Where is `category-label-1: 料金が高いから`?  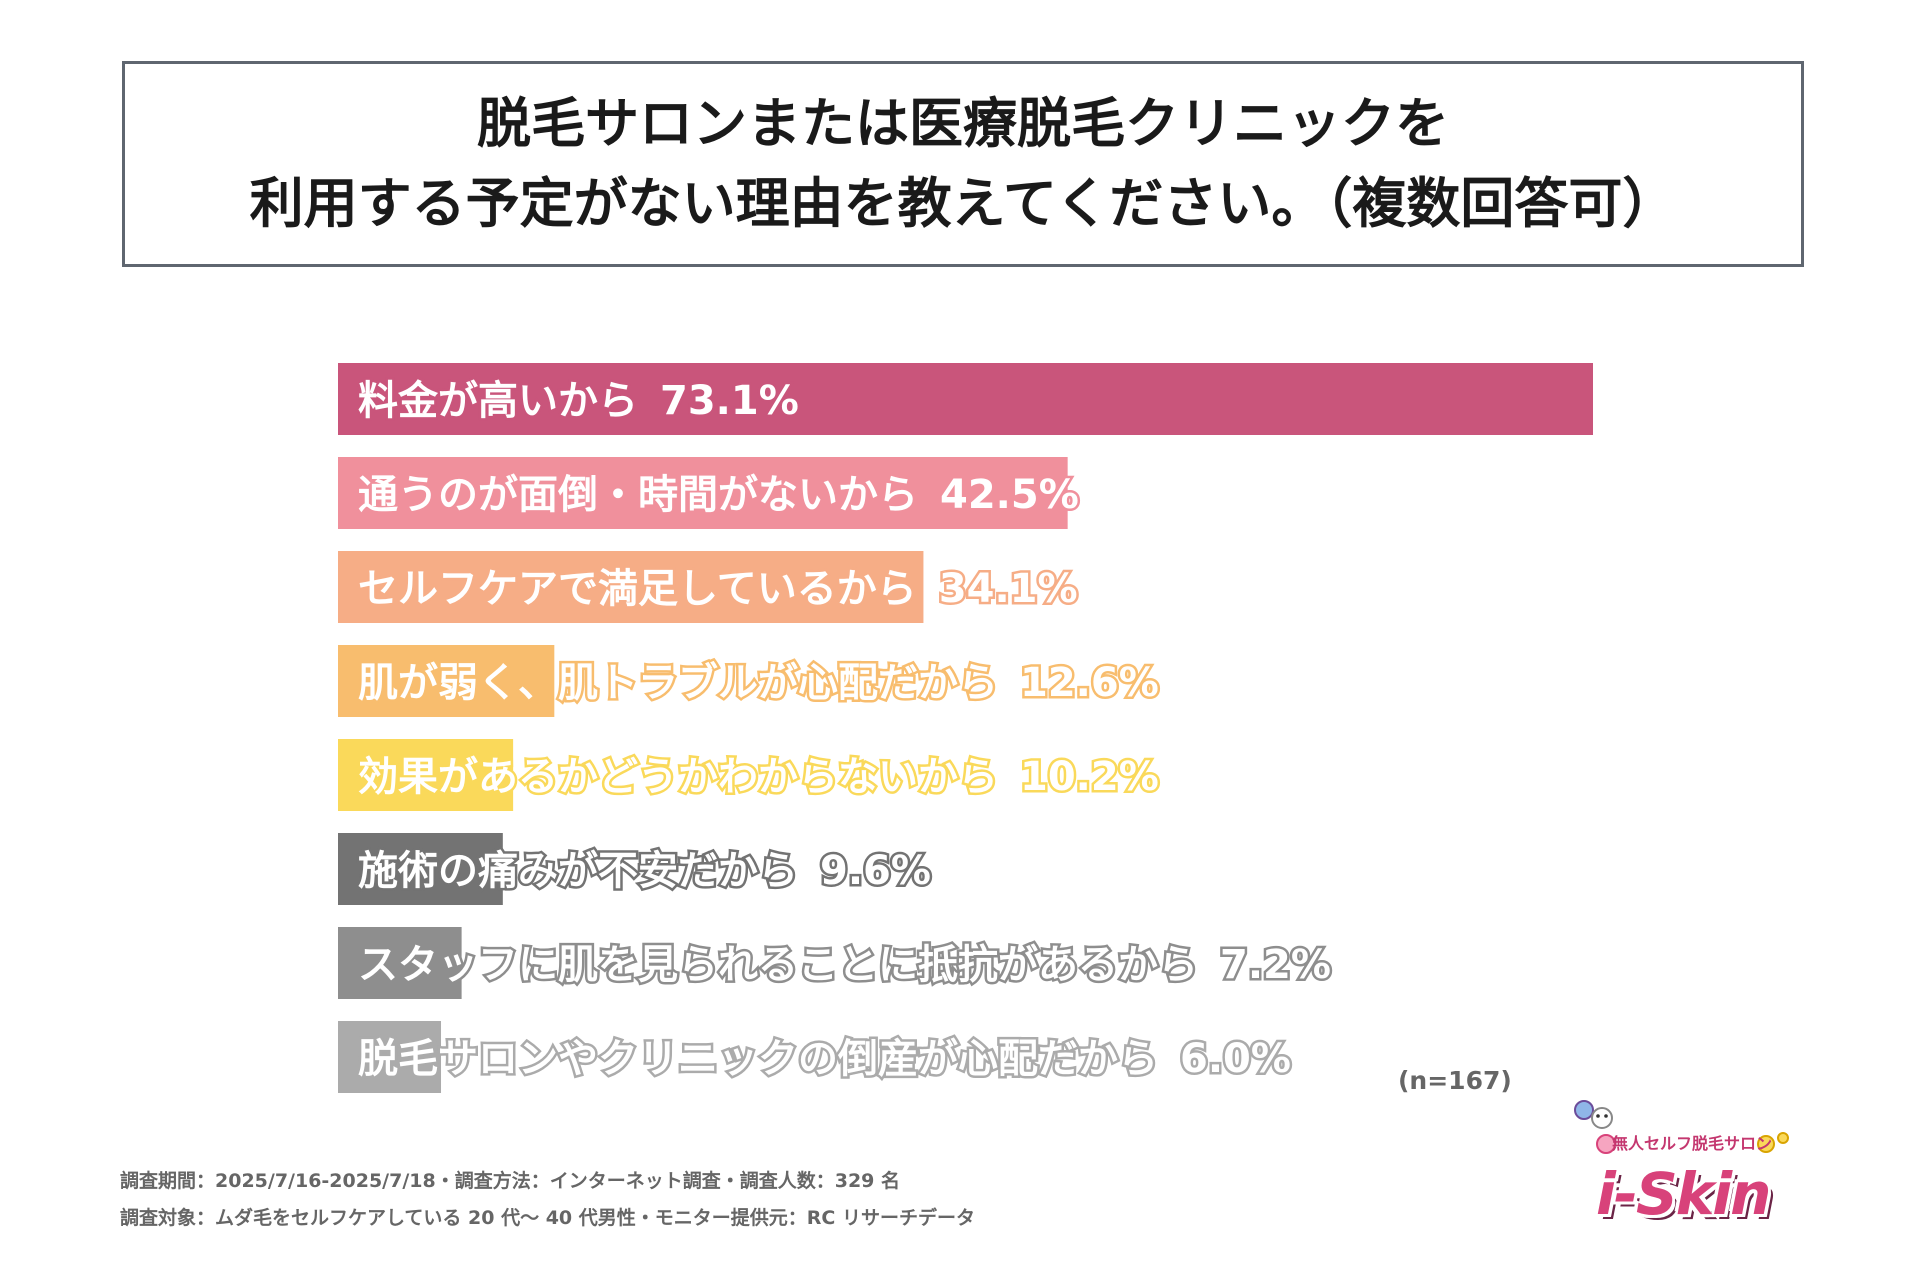
category-label-1: 料金が高いから is located at coordinates (498, 401).